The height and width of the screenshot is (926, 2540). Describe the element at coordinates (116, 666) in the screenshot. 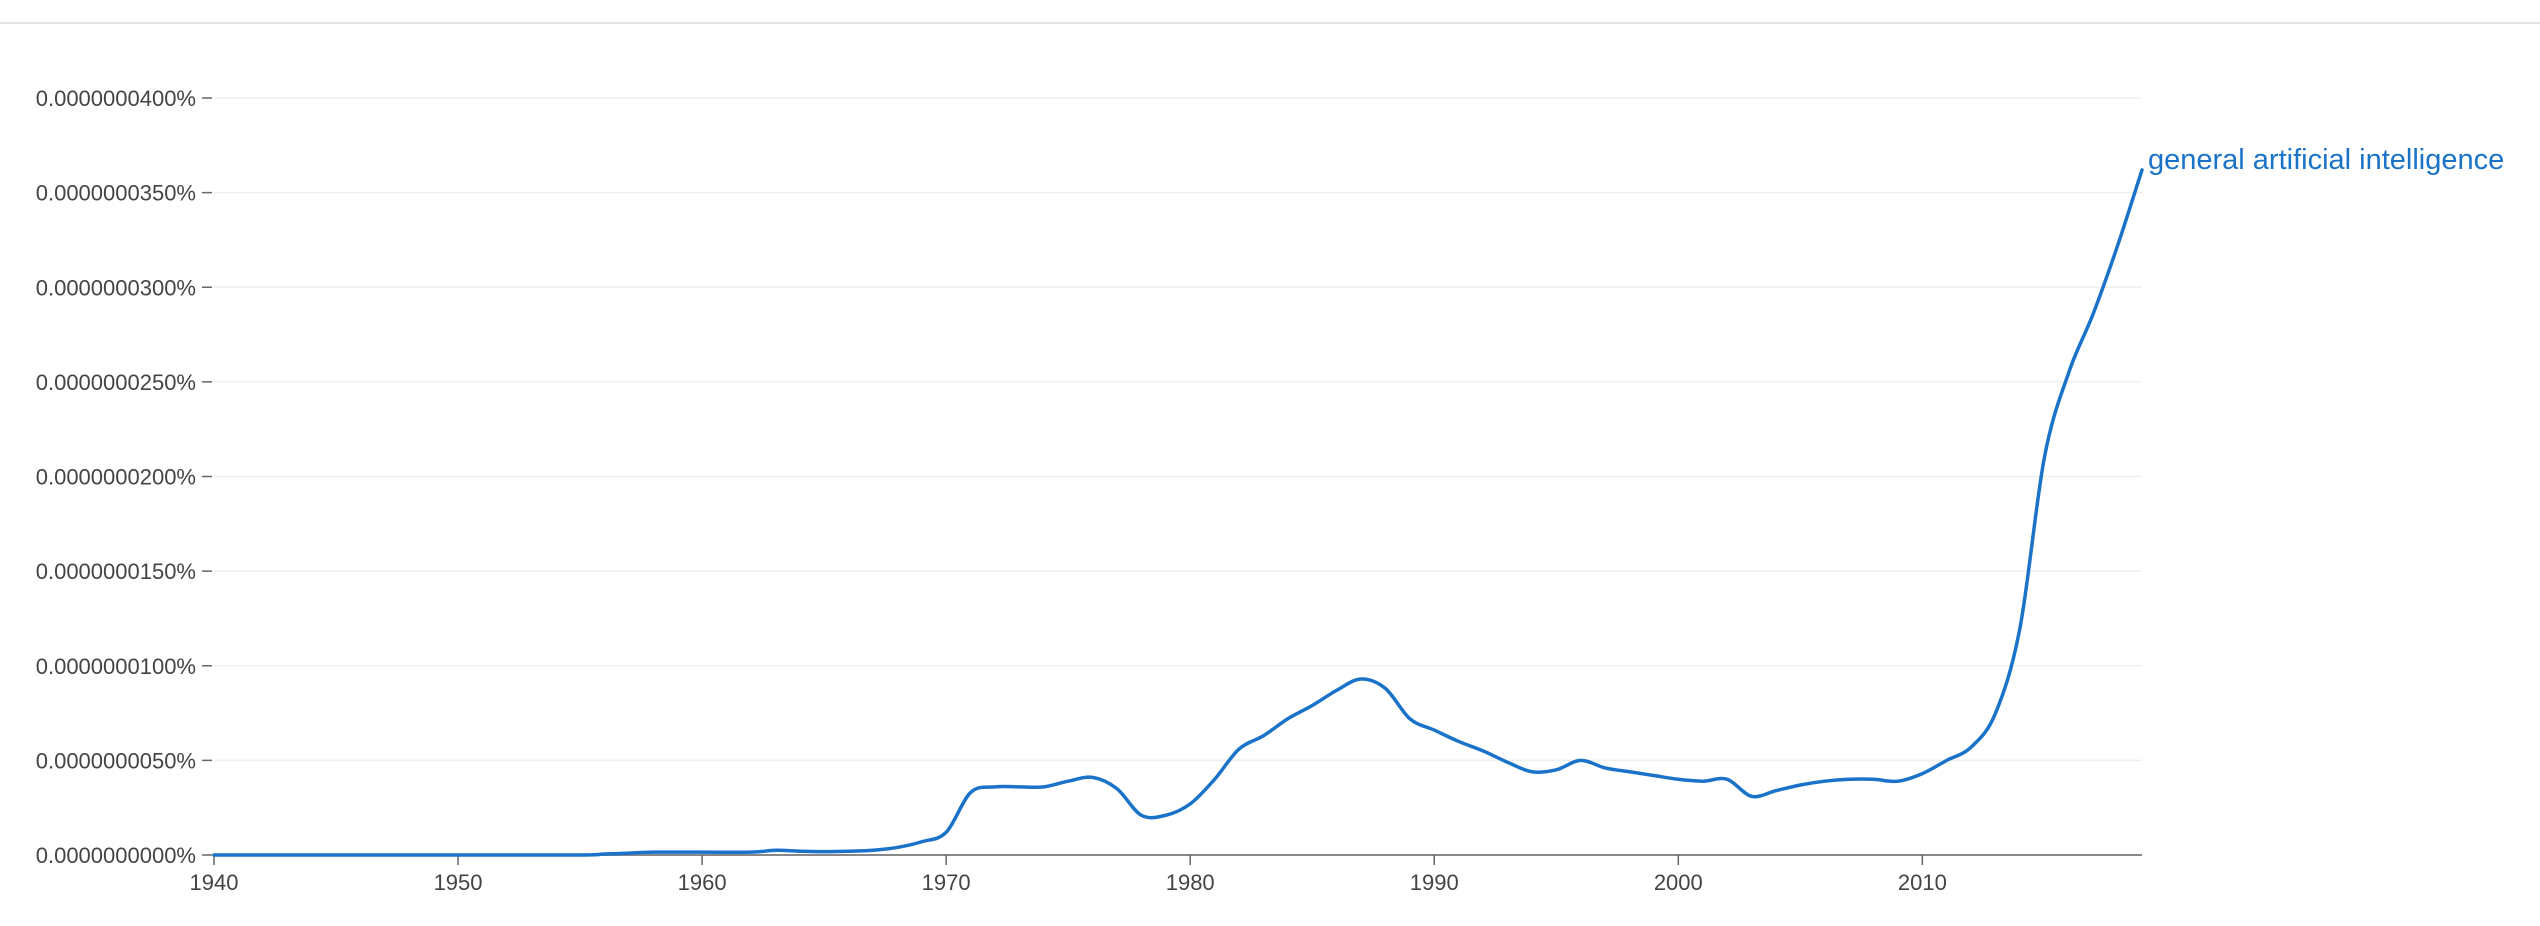

I see `y-tick-label: 0.0000000100%` at that location.